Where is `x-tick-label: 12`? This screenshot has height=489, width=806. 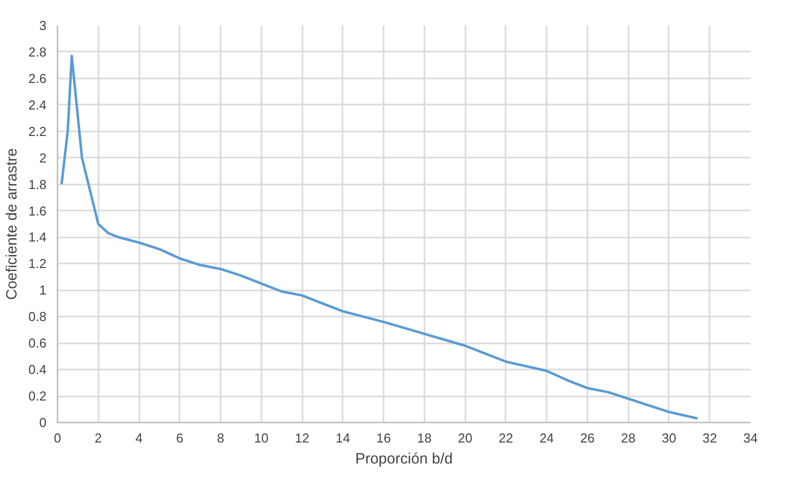 x-tick-label: 12 is located at coordinates (302, 438).